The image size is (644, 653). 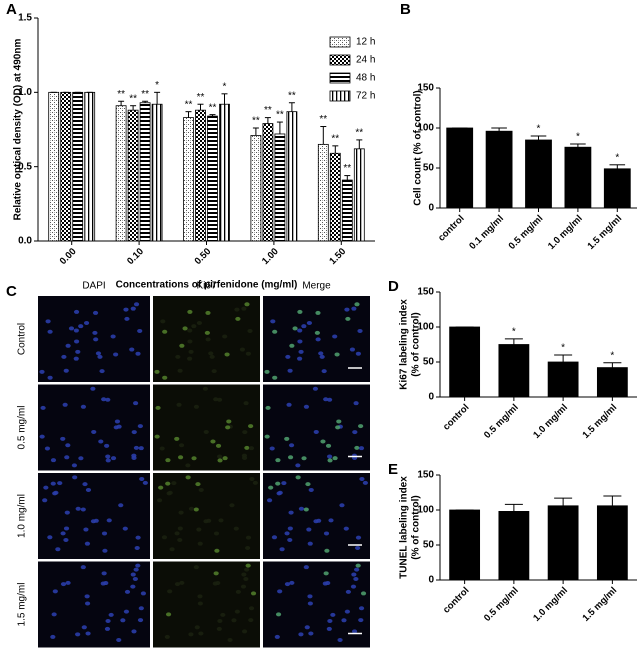 I want to click on x-tick-label: 0.5 mg/ml, so click(x=501, y=604).